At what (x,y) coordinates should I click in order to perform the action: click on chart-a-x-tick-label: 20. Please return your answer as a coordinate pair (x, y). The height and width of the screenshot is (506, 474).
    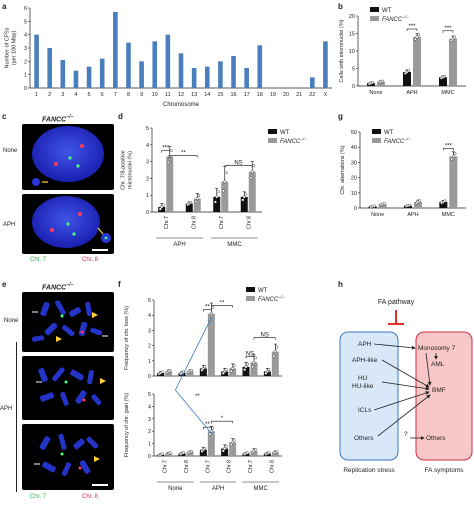
    Looking at the image, I should click on (286, 95).